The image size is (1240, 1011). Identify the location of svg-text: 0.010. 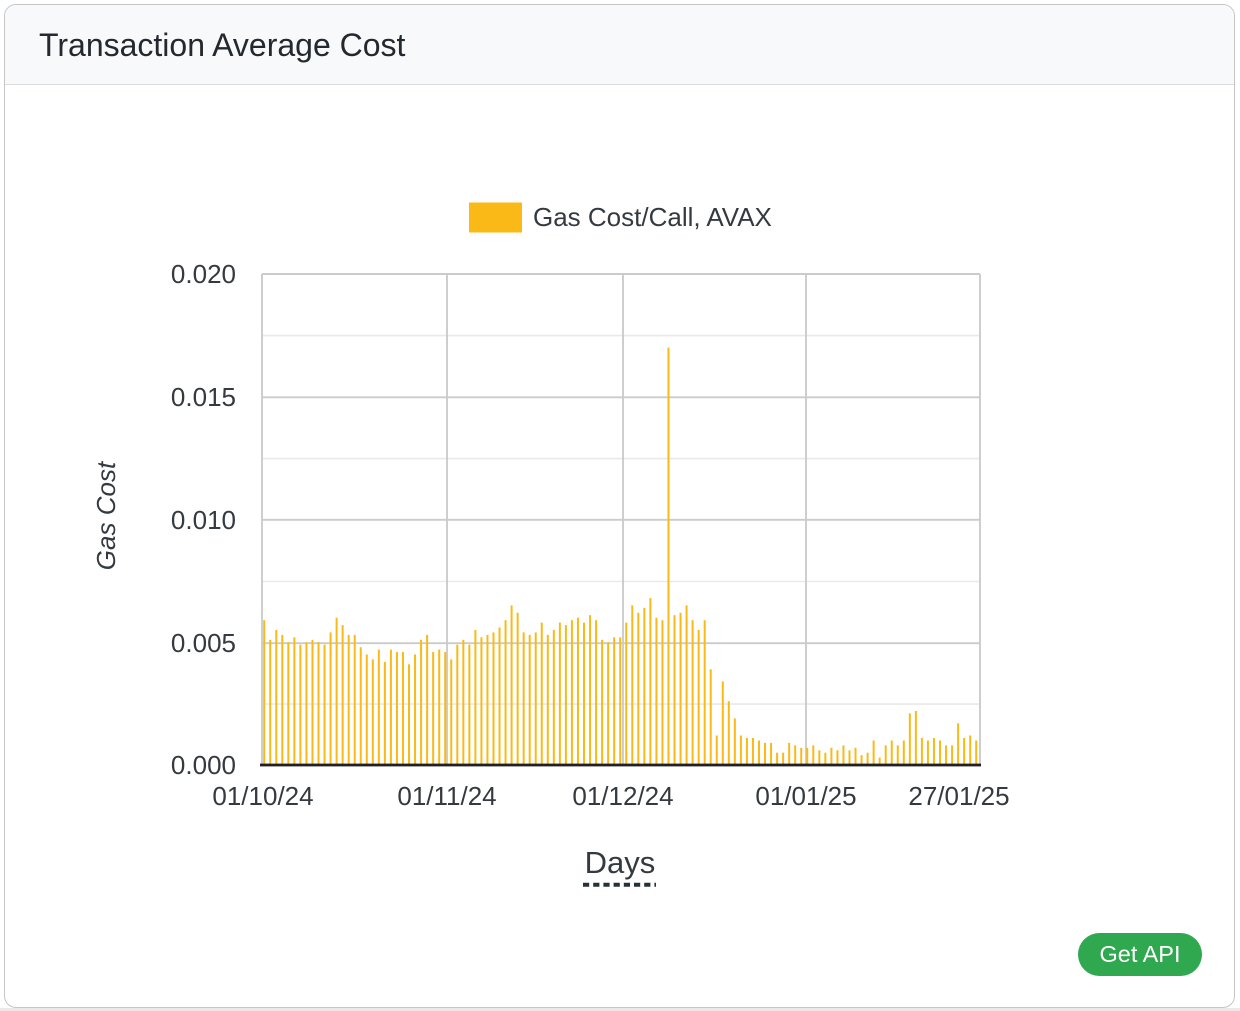
(203, 520).